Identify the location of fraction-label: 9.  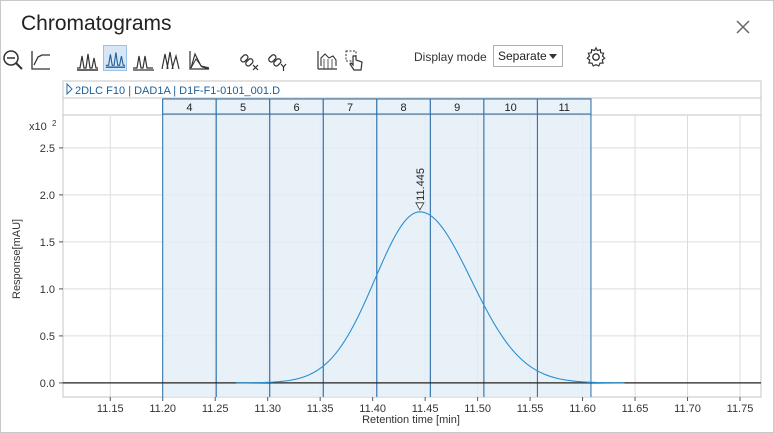
(457, 108).